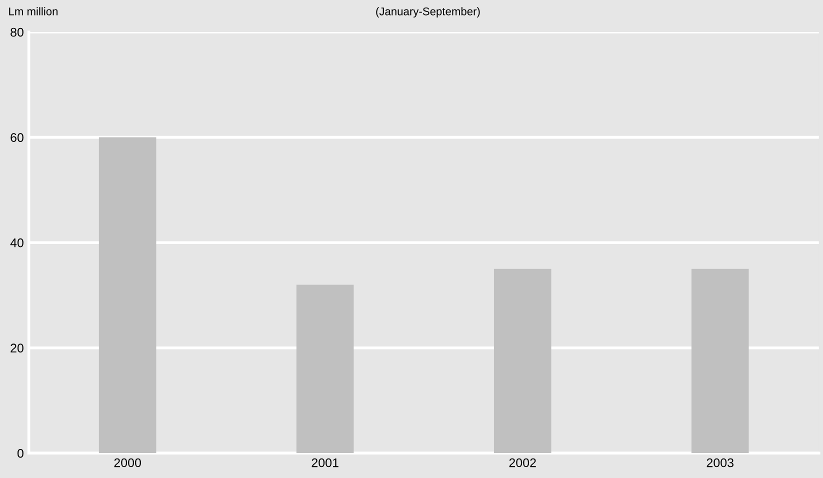 The image size is (823, 478). I want to click on x-tick-label: 2001, so click(325, 463).